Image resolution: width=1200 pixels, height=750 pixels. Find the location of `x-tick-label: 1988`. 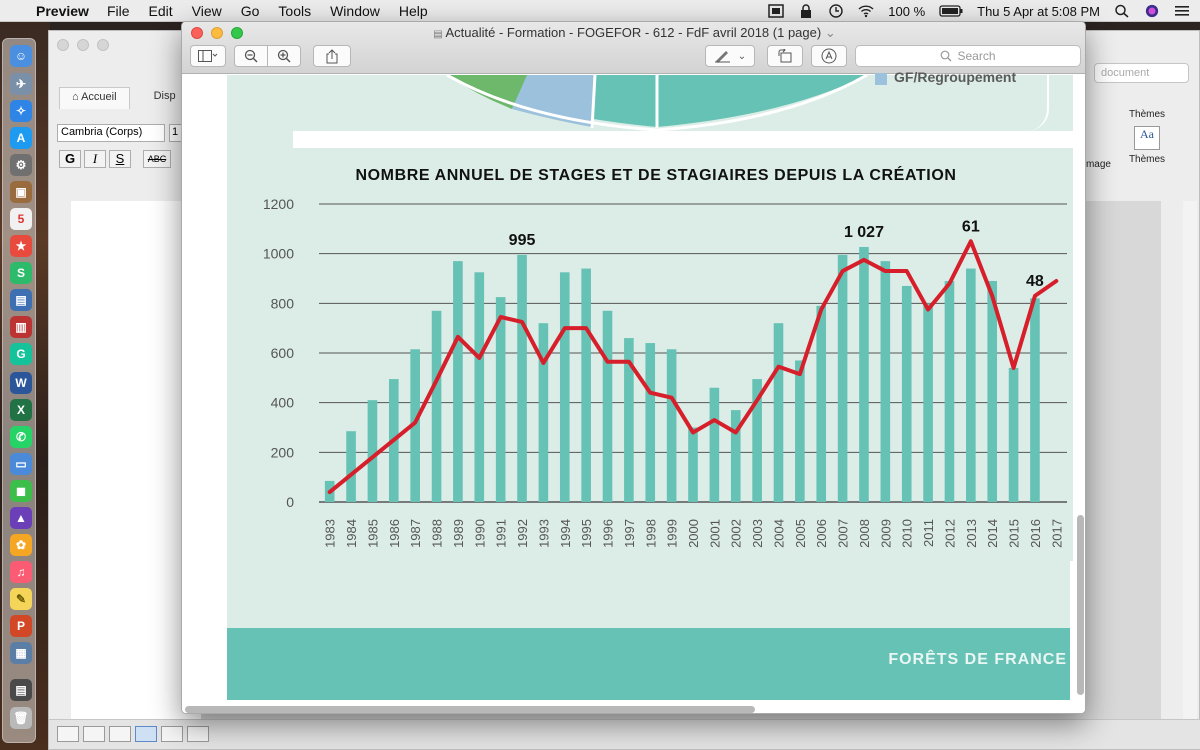

x-tick-label: 1988 is located at coordinates (437, 533).